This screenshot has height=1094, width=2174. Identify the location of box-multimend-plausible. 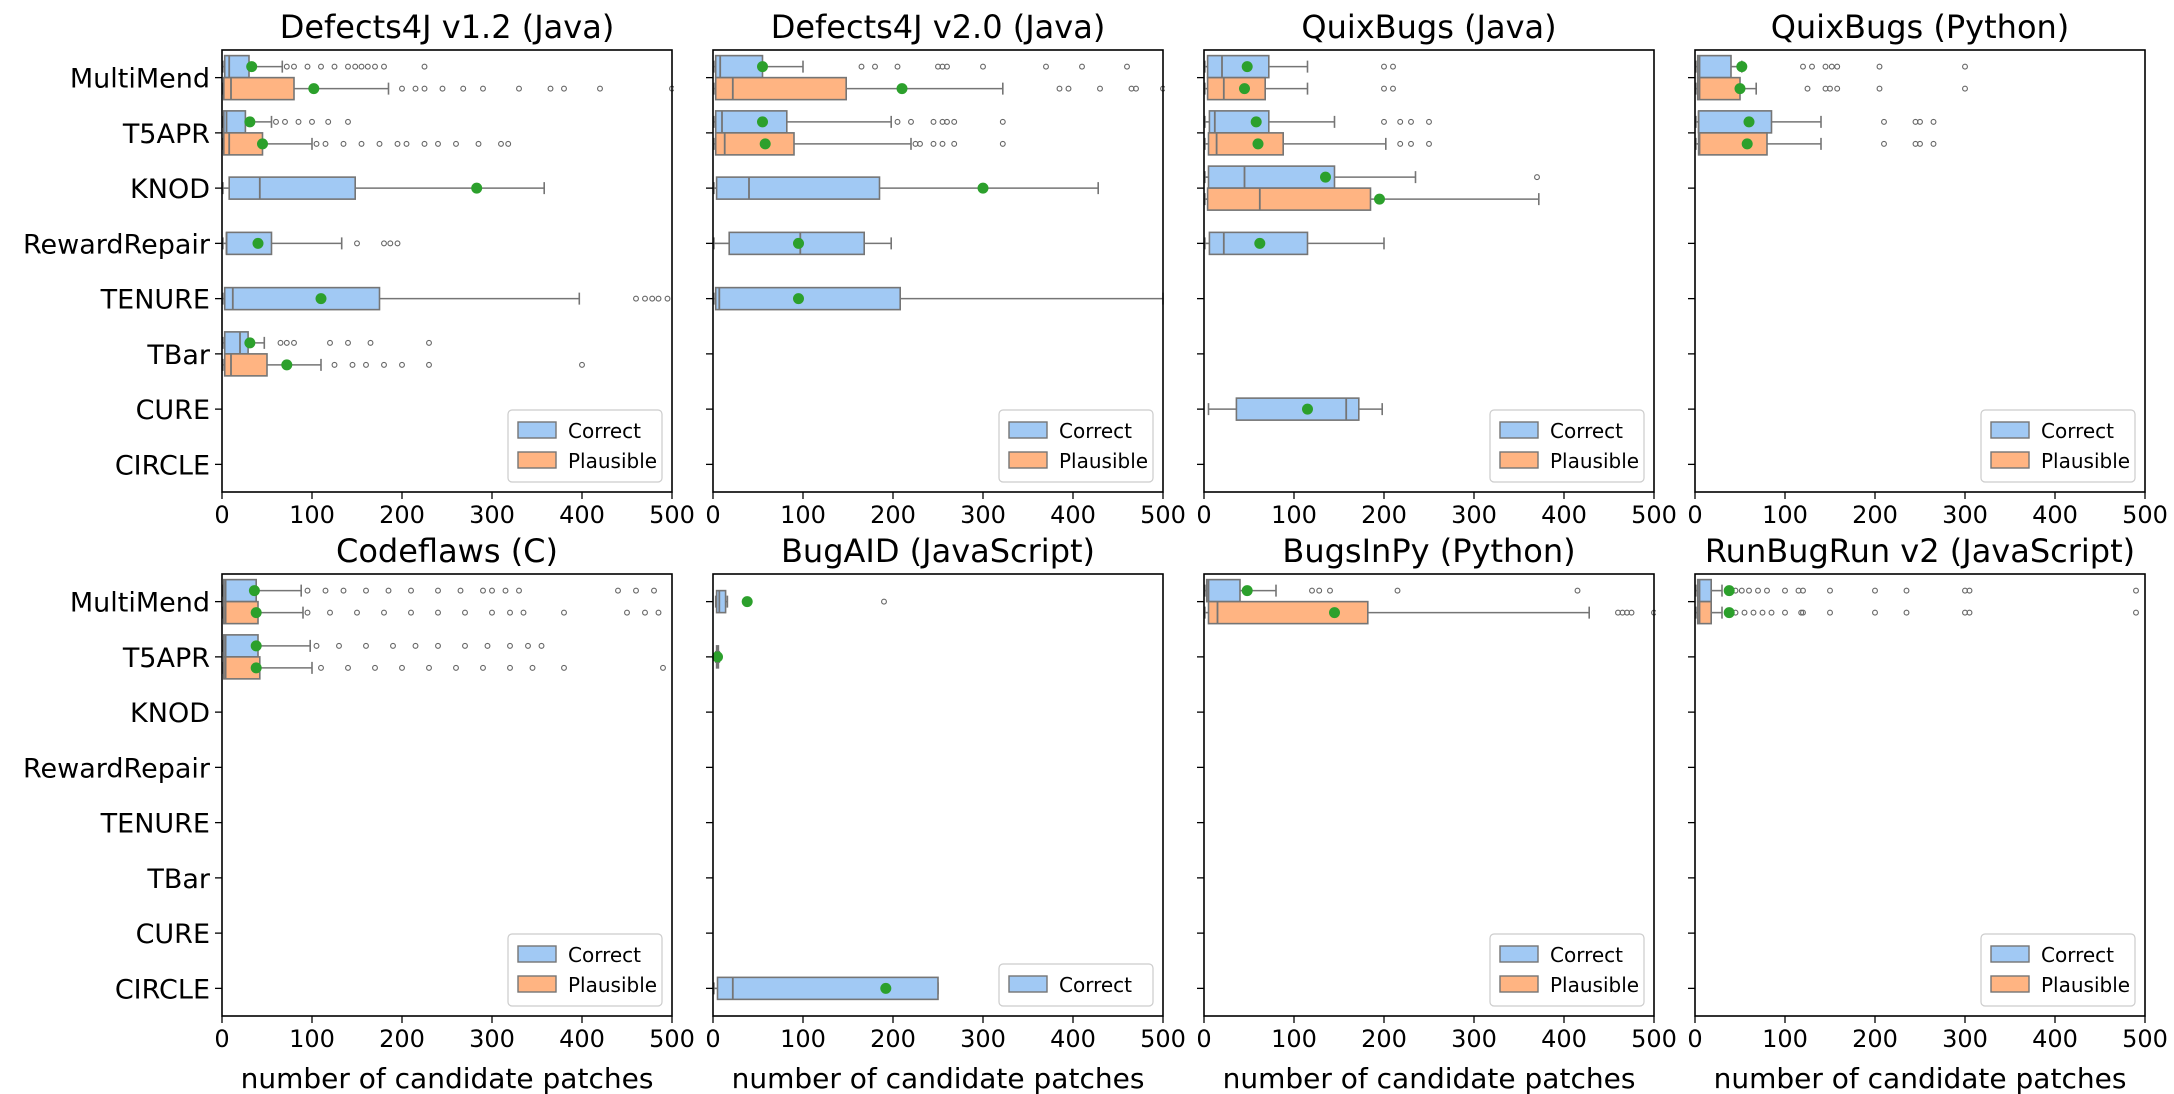
(1917, 612).